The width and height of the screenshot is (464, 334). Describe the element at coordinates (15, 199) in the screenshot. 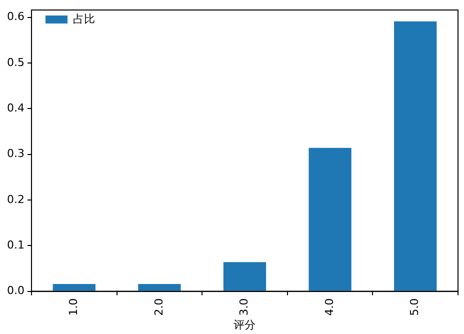

I see `y-tick-label: 0.2` at that location.